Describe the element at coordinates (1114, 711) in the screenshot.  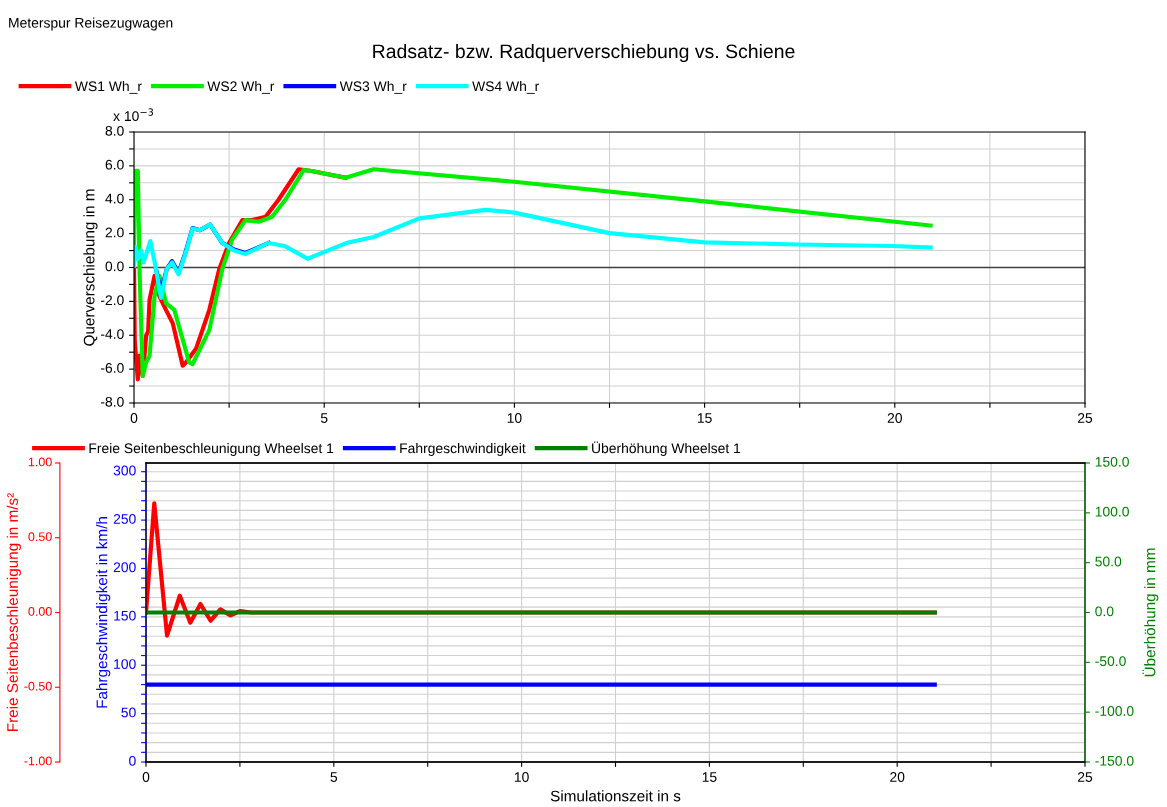
I see `y2-tick-label: -100.0` at that location.